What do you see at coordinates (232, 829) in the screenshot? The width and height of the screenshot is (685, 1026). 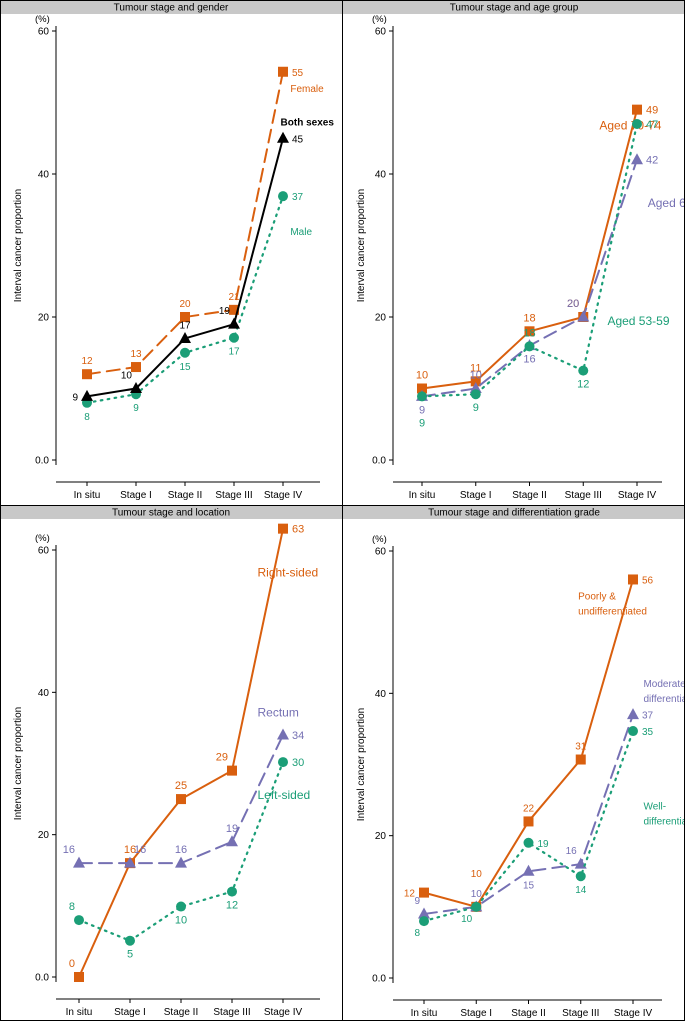 I see `data-label: 19` at bounding box center [232, 829].